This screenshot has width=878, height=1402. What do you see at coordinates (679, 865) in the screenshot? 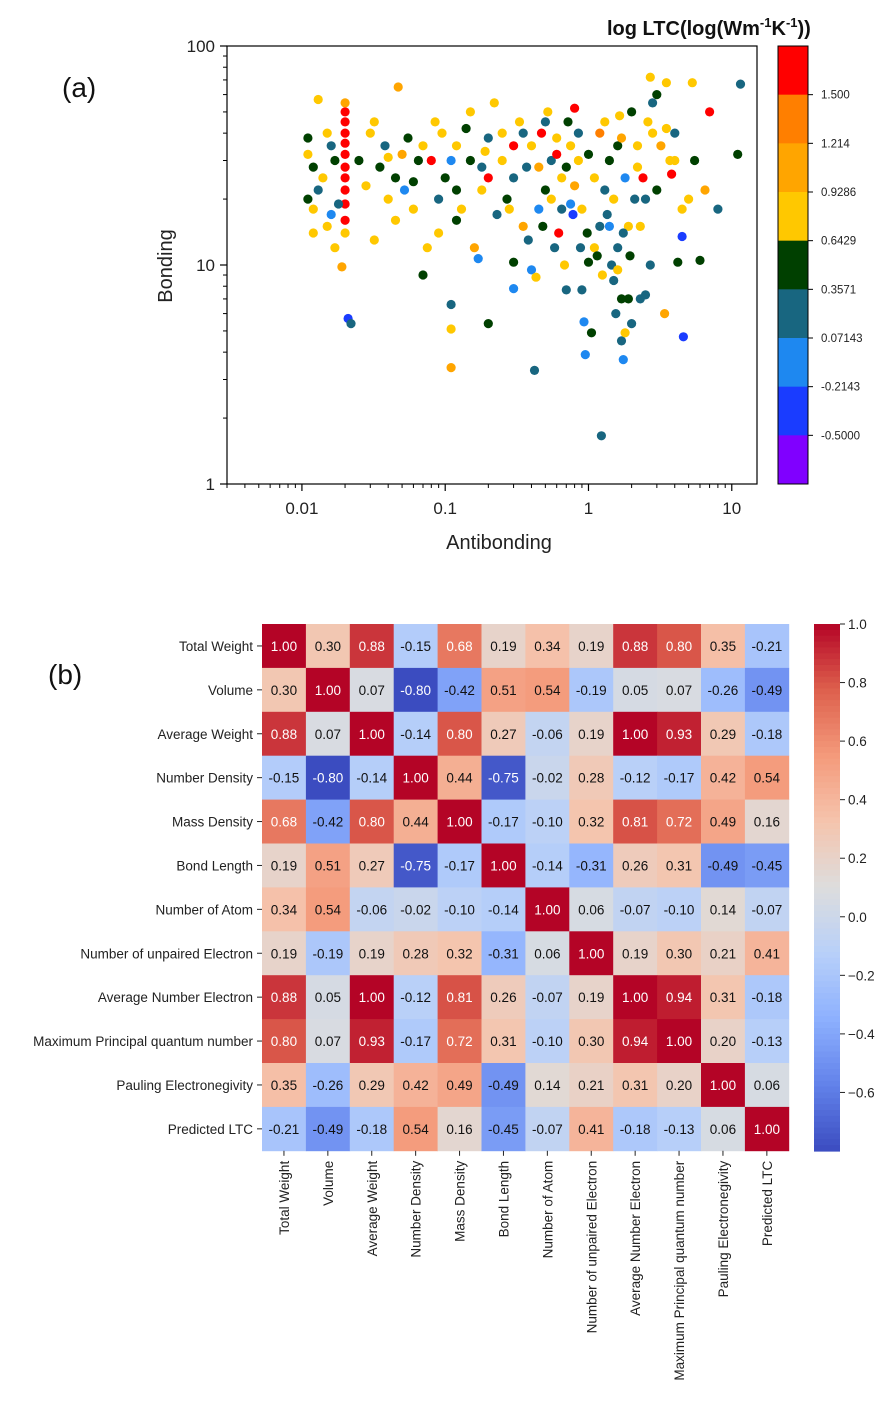
I see `heatmap-cell-value: 0.31` at bounding box center [679, 865].